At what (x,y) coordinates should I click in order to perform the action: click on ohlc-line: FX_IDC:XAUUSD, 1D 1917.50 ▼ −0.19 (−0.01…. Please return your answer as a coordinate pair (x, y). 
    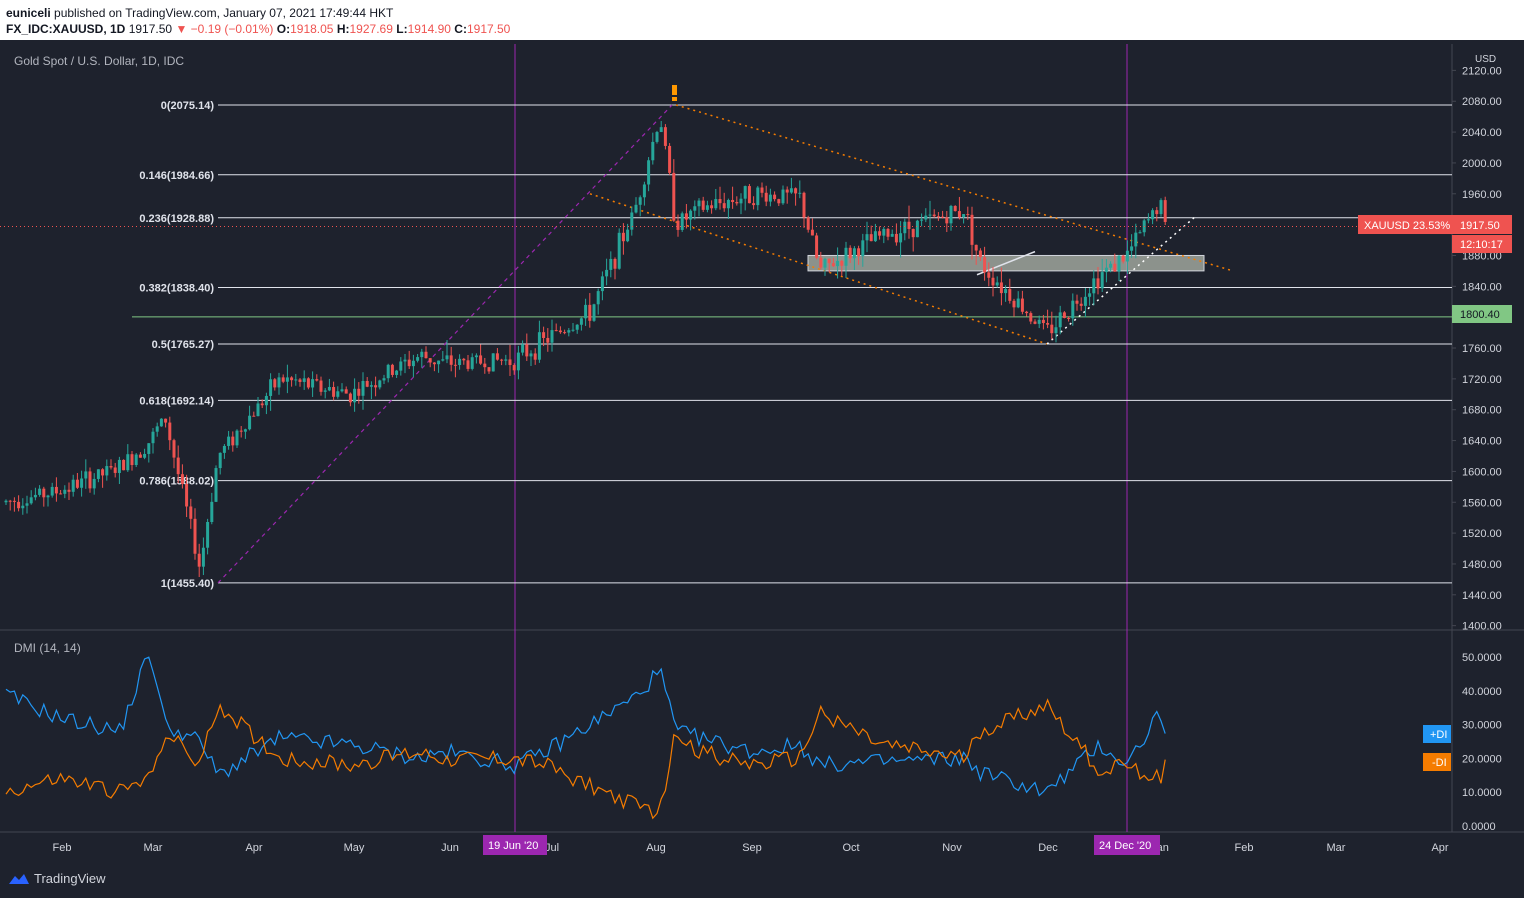
    Looking at the image, I should click on (258, 29).